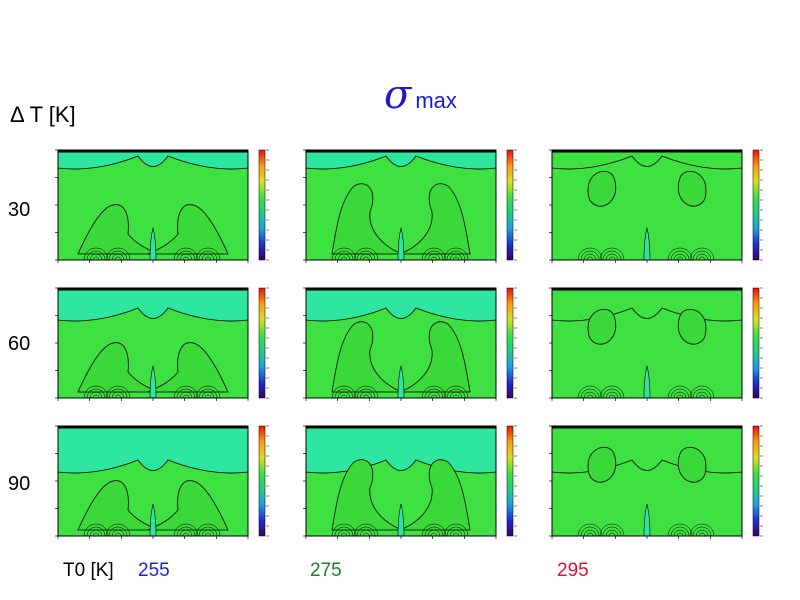 The width and height of the screenshot is (800, 600). What do you see at coordinates (652, 343) in the screenshot?
I see `contour-panel-r2-c3` at bounding box center [652, 343].